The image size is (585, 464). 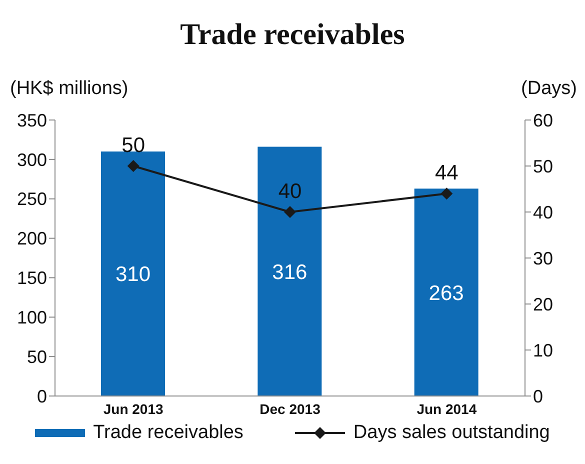 What do you see at coordinates (41, 396) in the screenshot?
I see `y-tick-label: 0` at bounding box center [41, 396].